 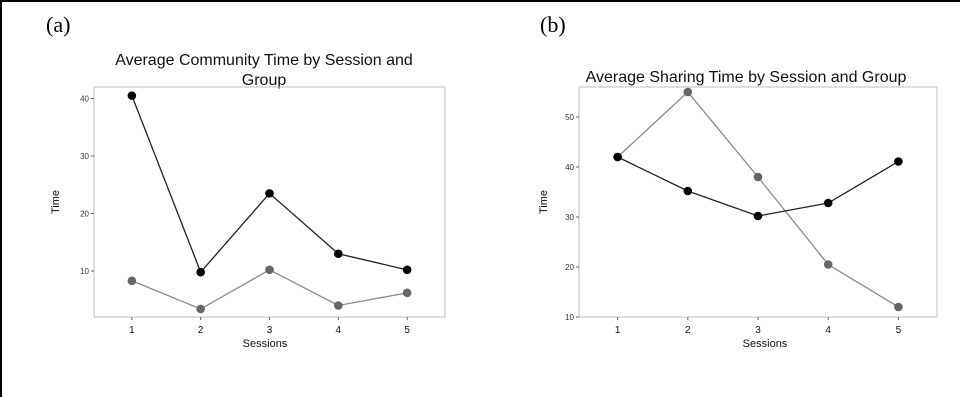 I want to click on chart-a-xtick-label: 1, so click(x=132, y=330).